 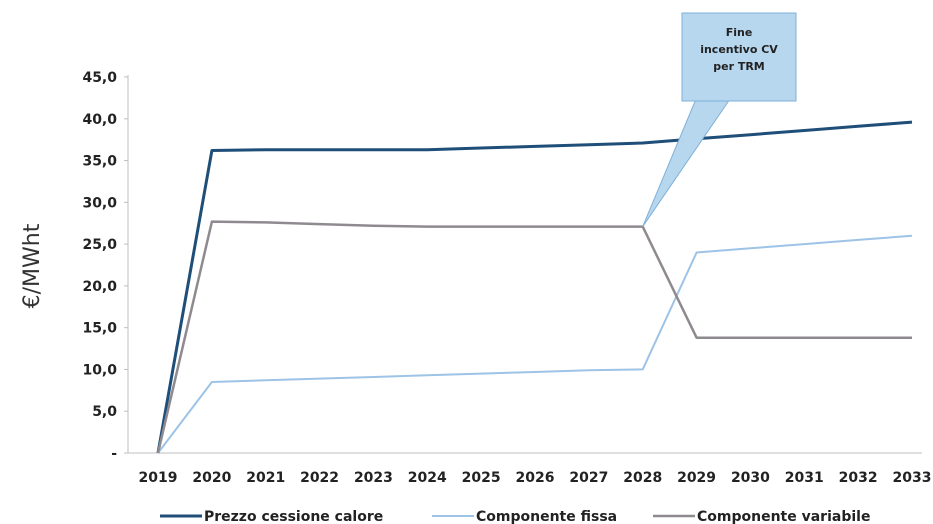 I want to click on annotation-callout: Fine incentivo CV per TRM, so click(x=719, y=119).